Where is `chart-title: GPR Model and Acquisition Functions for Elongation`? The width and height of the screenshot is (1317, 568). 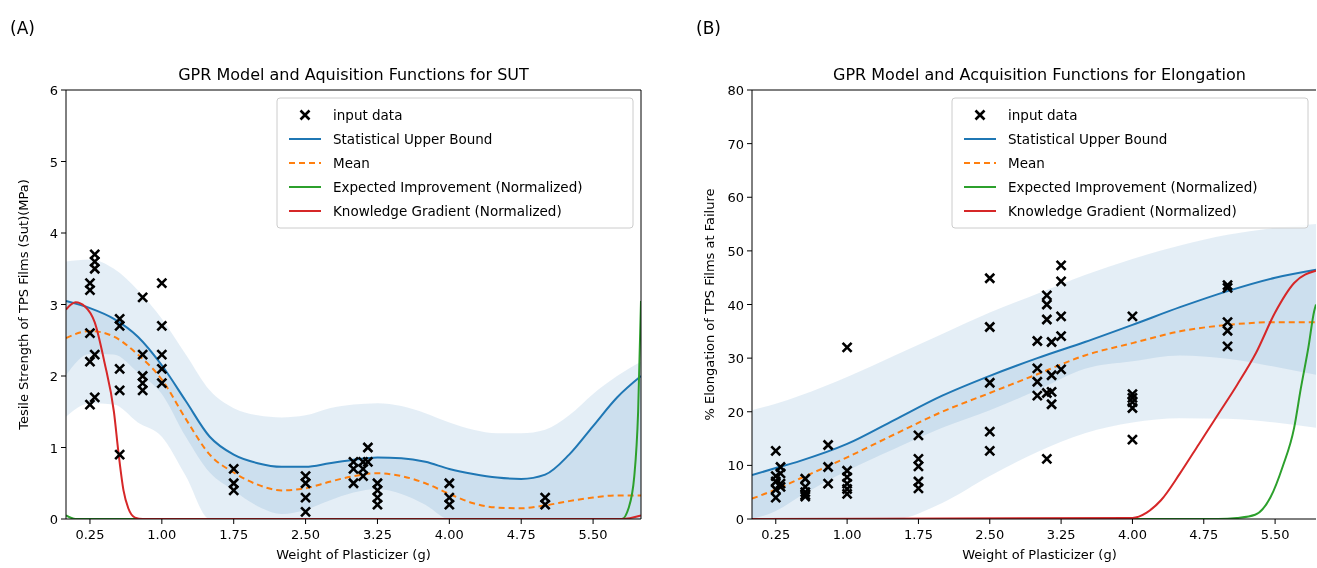
chart-title: GPR Model and Acquisition Functions for Elongation is located at coordinates (1039, 74).